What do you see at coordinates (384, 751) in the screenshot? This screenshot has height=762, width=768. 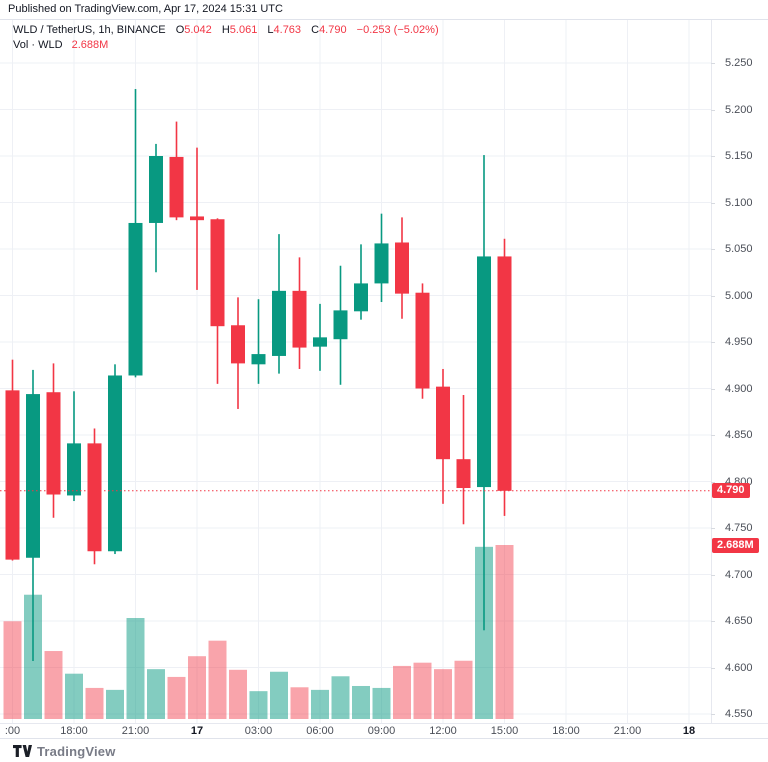 I see `footer: TradingView` at bounding box center [384, 751].